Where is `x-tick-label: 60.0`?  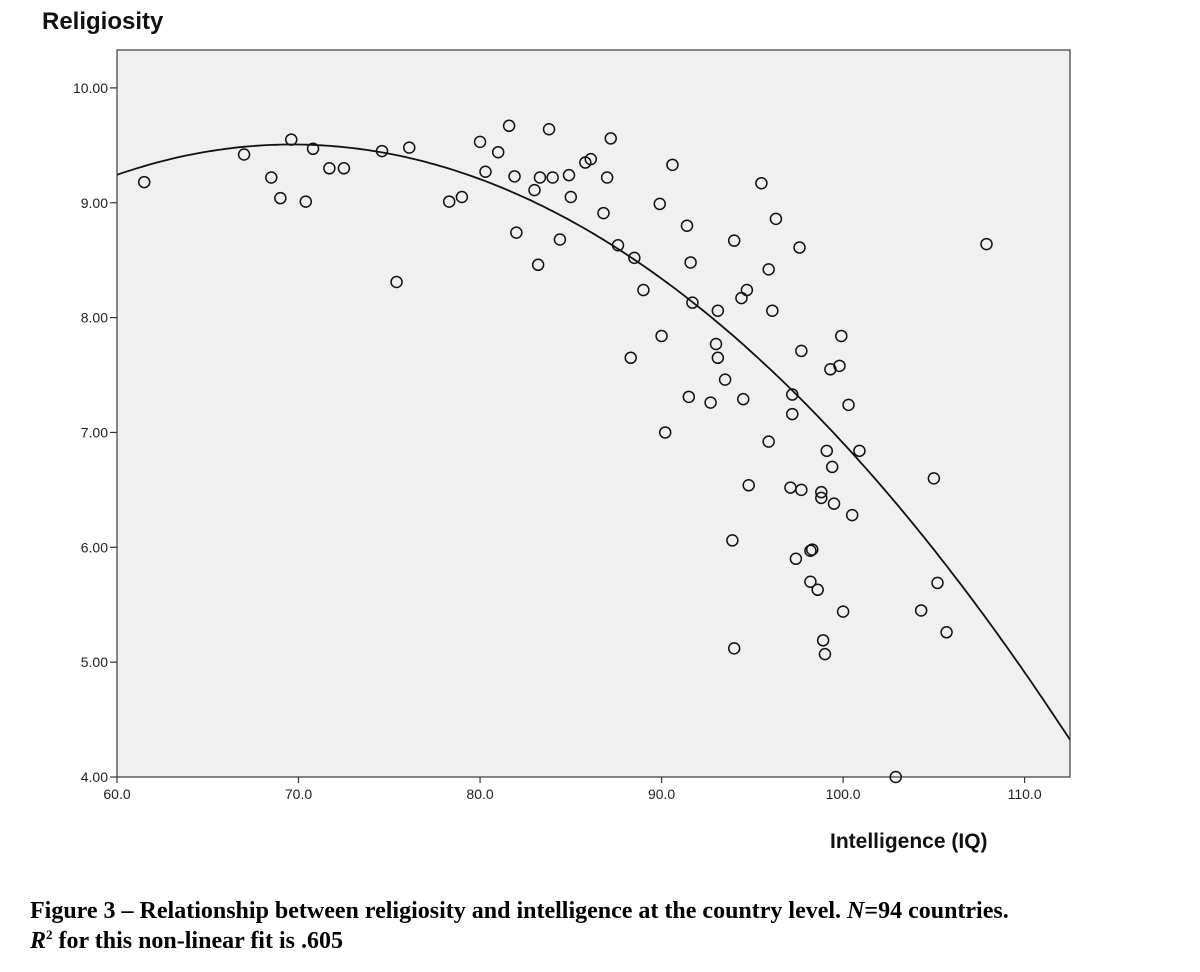 x-tick-label: 60.0 is located at coordinates (116, 794).